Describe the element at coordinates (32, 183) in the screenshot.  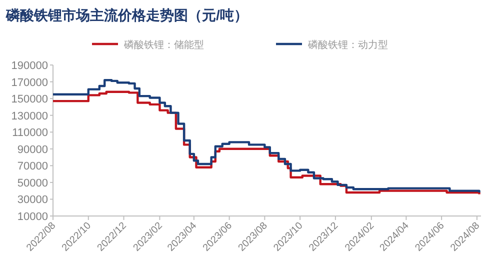
I see `y-tick-label: 50000` at that location.